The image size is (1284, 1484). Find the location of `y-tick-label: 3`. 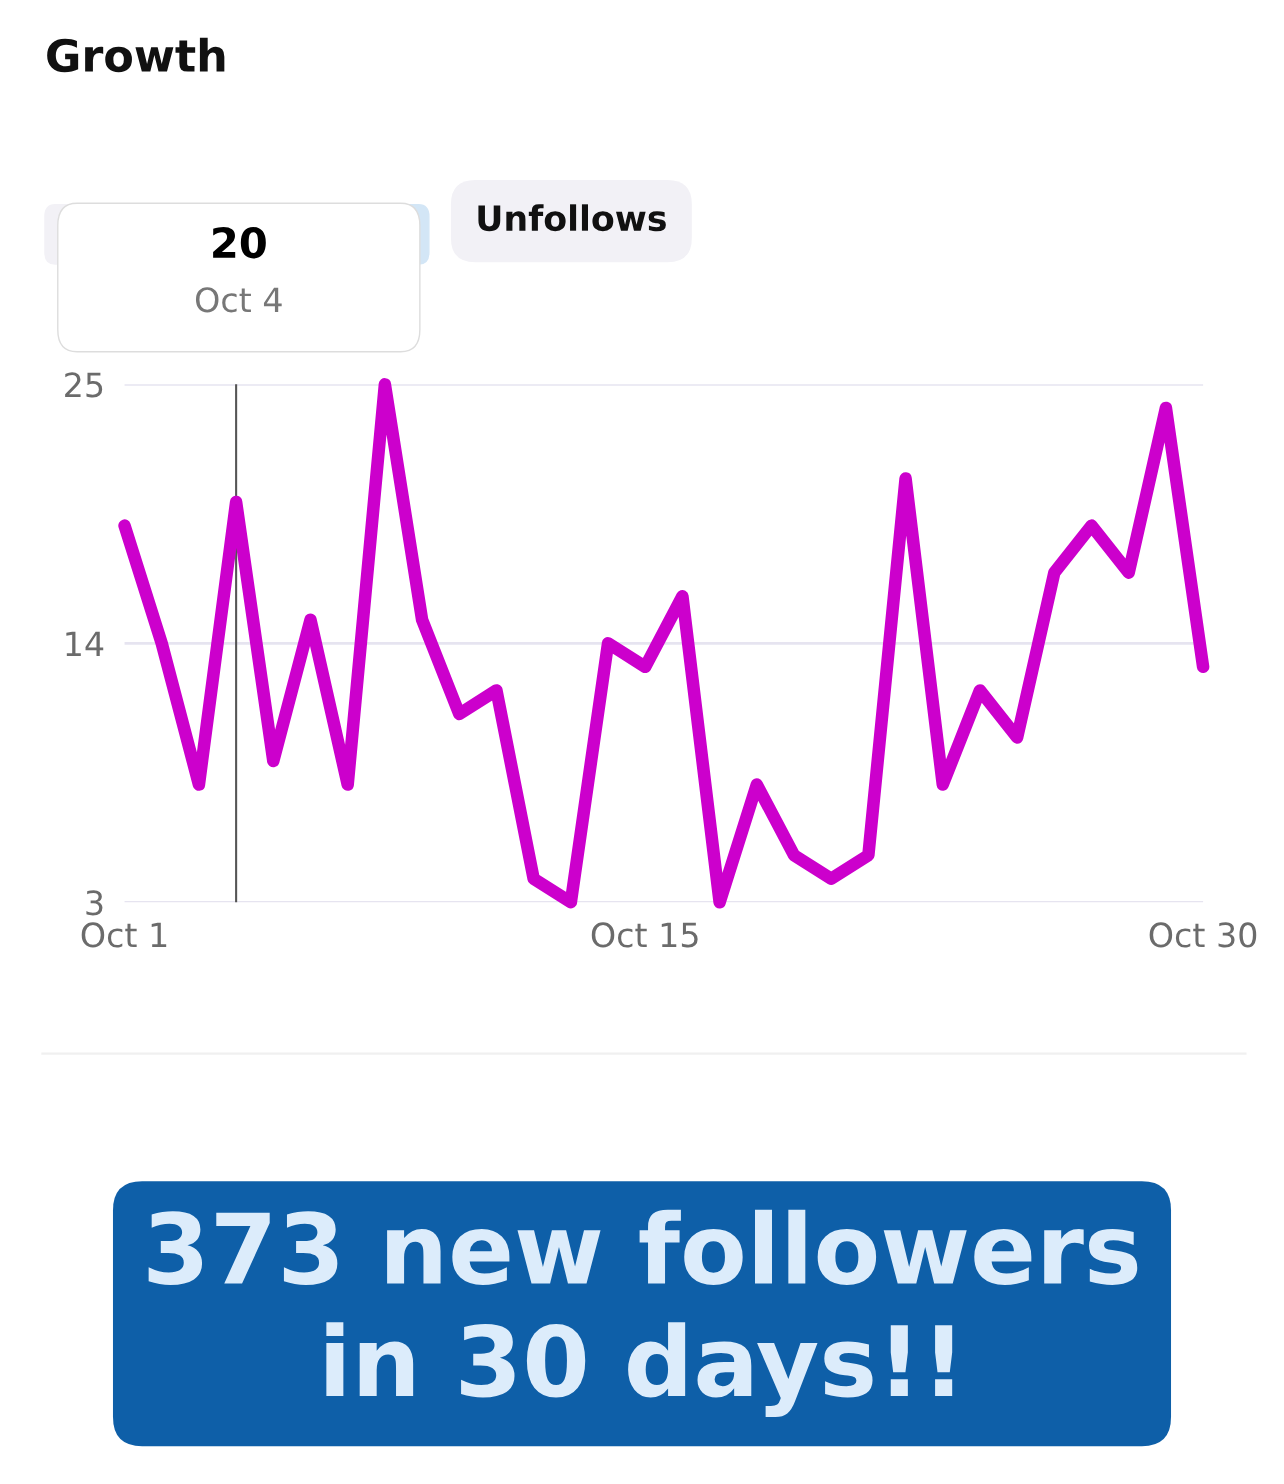

y-tick-label: 3 is located at coordinates (94, 903).